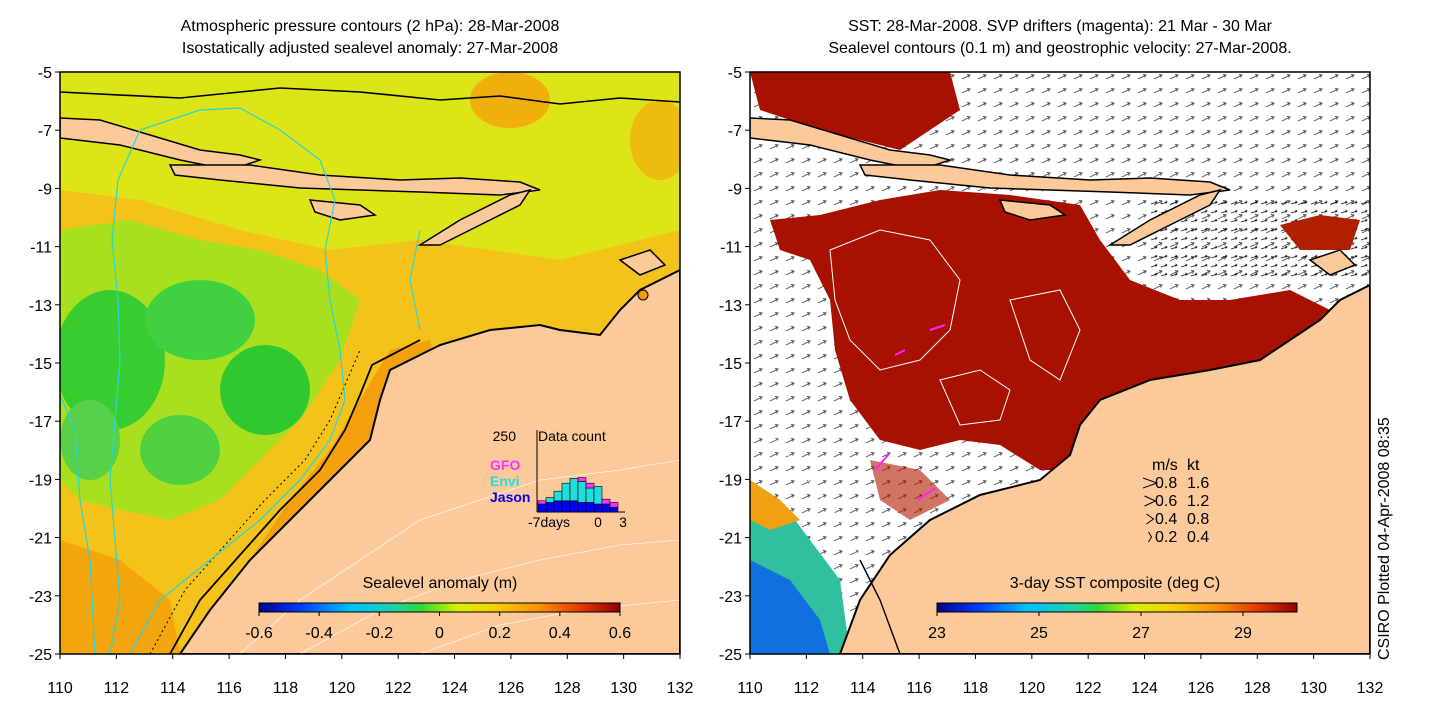 Image resolution: width=1440 pixels, height=720 pixels. Describe the element at coordinates (45, 189) in the screenshot. I see `left-lat-tick-label: -9` at that location.